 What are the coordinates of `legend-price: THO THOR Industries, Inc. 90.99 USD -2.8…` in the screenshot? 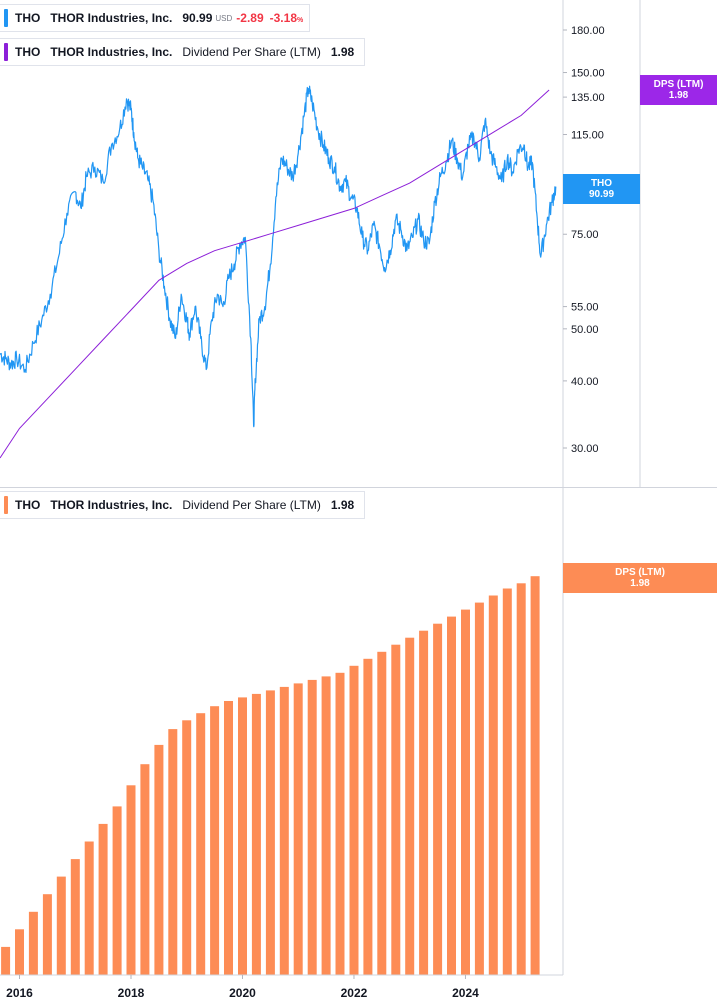 It's located at (155, 18).